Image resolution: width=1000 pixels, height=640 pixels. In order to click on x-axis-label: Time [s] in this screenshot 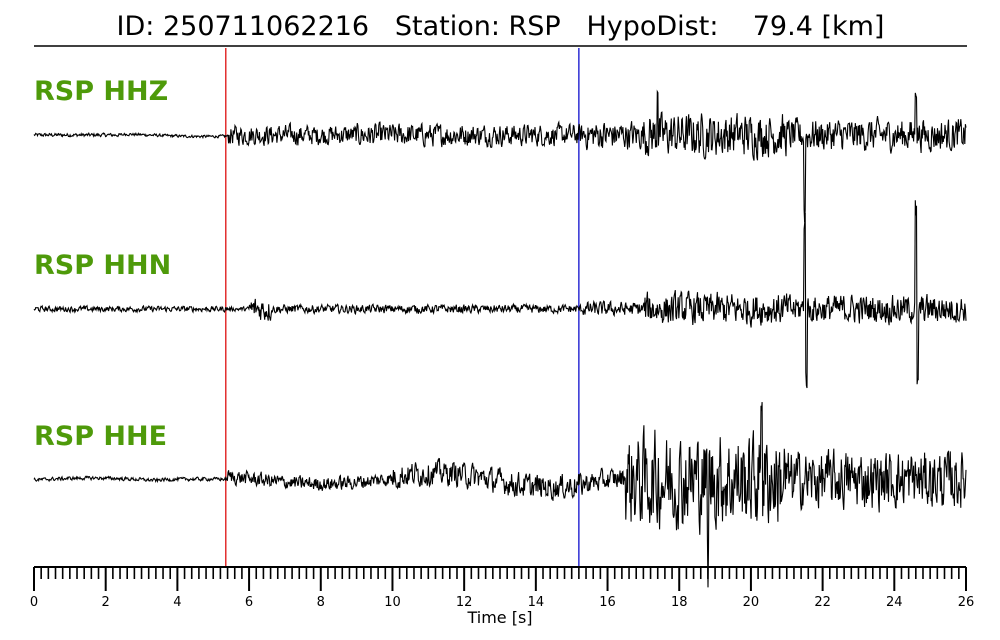, I will do `click(499, 617)`.